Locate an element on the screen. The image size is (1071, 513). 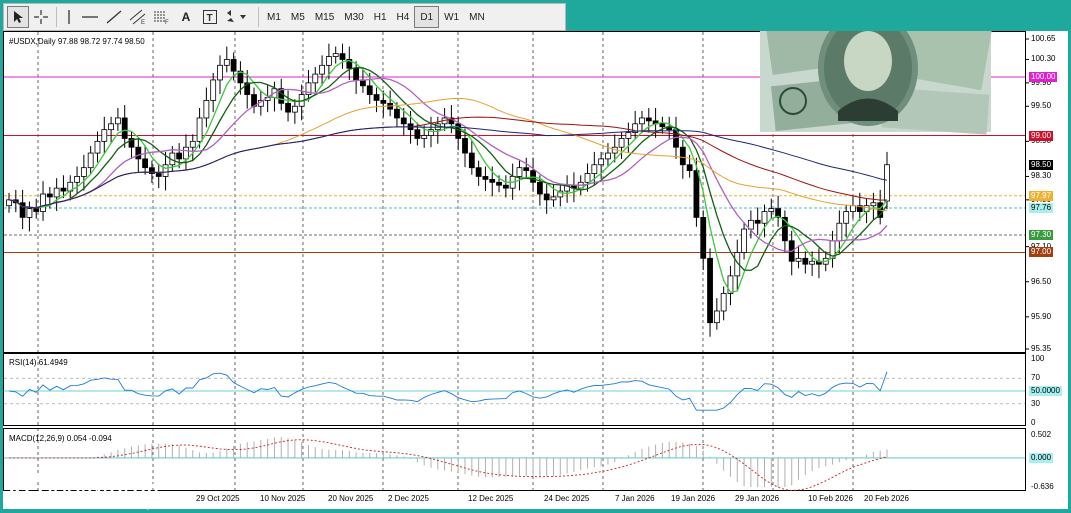
arrows-icon is located at coordinates (237, 17).